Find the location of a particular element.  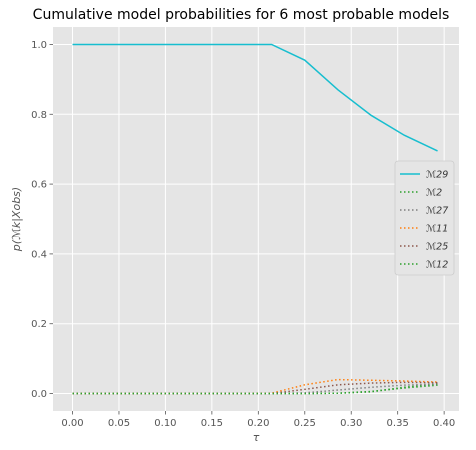

x-tick-label: 0.00 is located at coordinates (72, 423).